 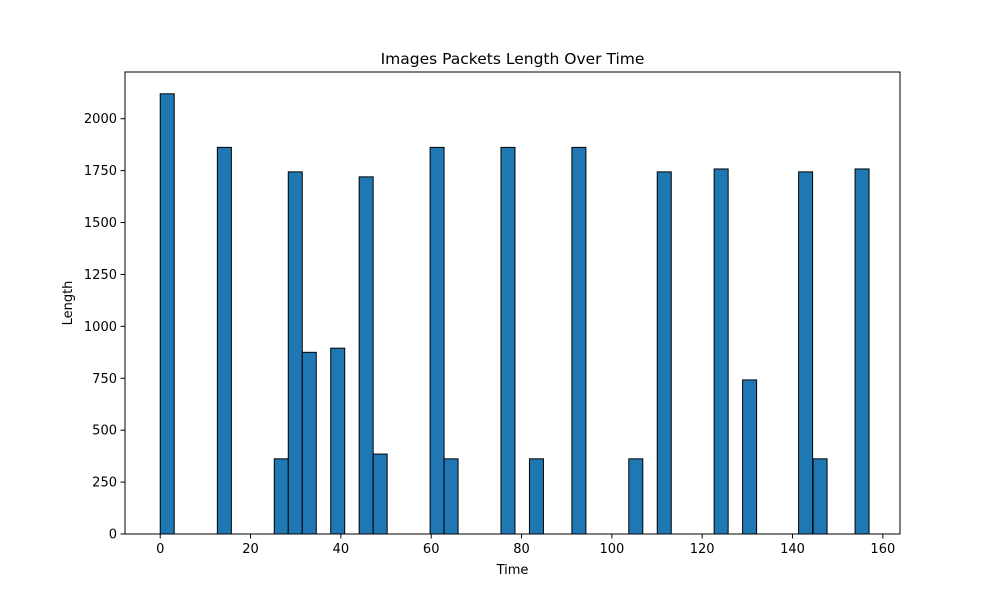 I want to click on x-tick-label-120: 120, so click(x=702, y=549).